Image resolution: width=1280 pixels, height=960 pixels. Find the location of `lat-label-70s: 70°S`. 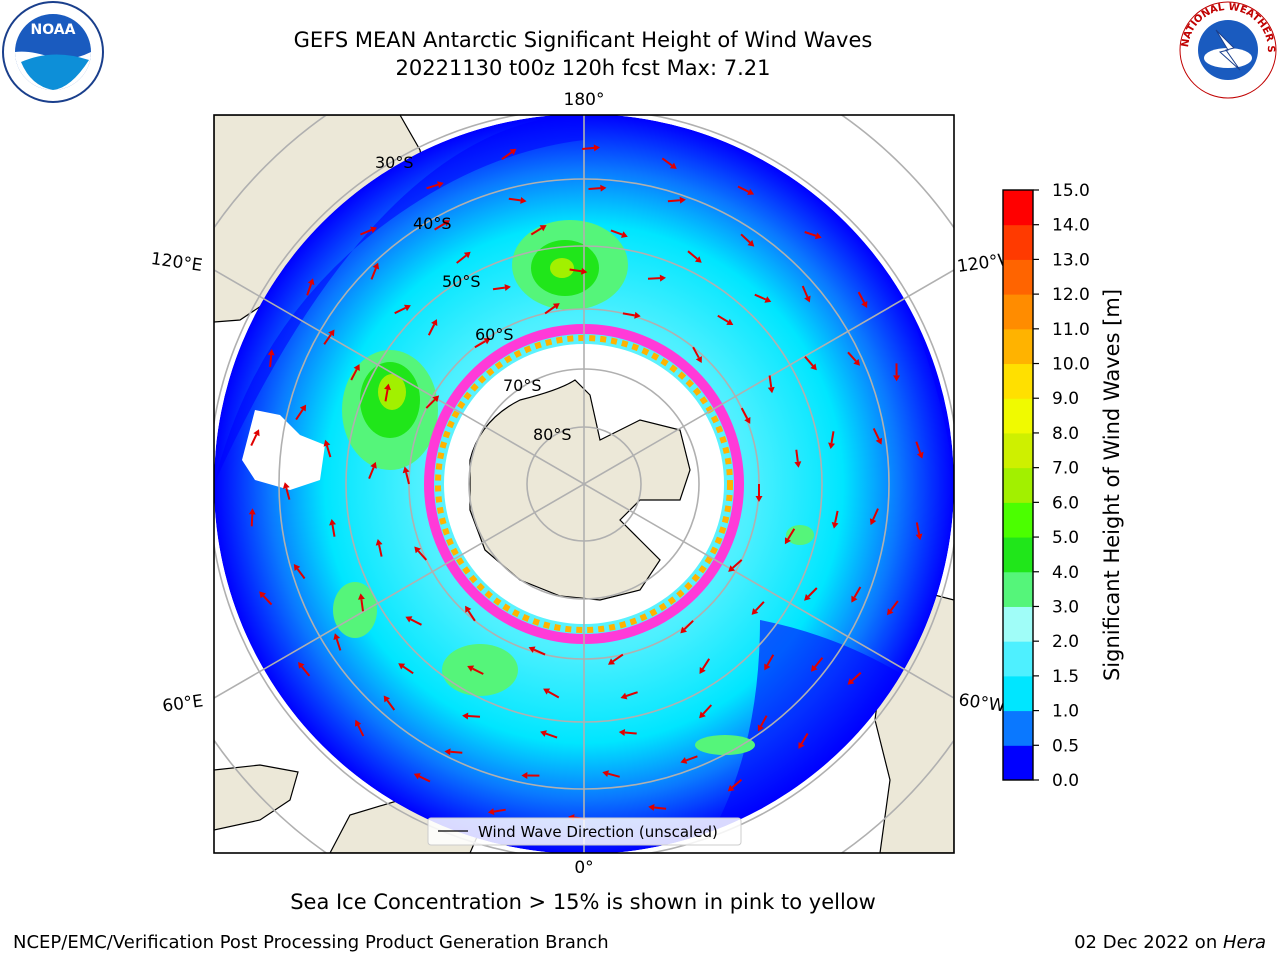

lat-label-70s: 70°S is located at coordinates (522, 385).